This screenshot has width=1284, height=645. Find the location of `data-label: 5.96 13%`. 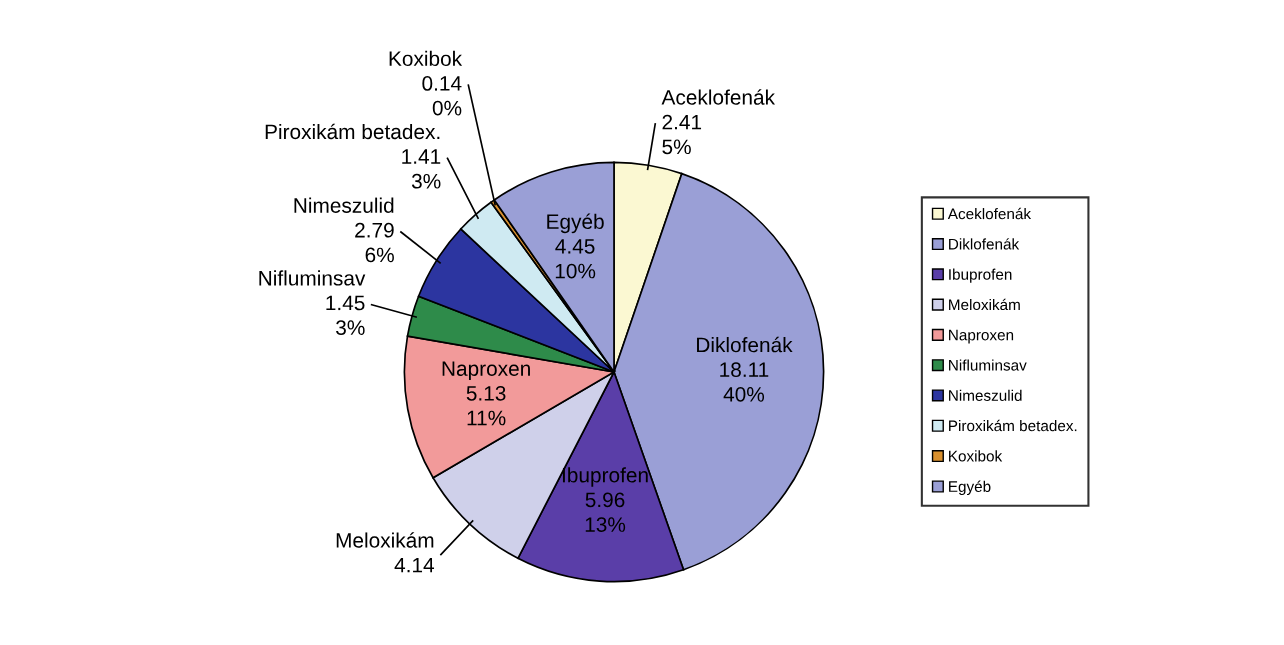

data-label: 5.96 13% is located at coordinates (605, 512).